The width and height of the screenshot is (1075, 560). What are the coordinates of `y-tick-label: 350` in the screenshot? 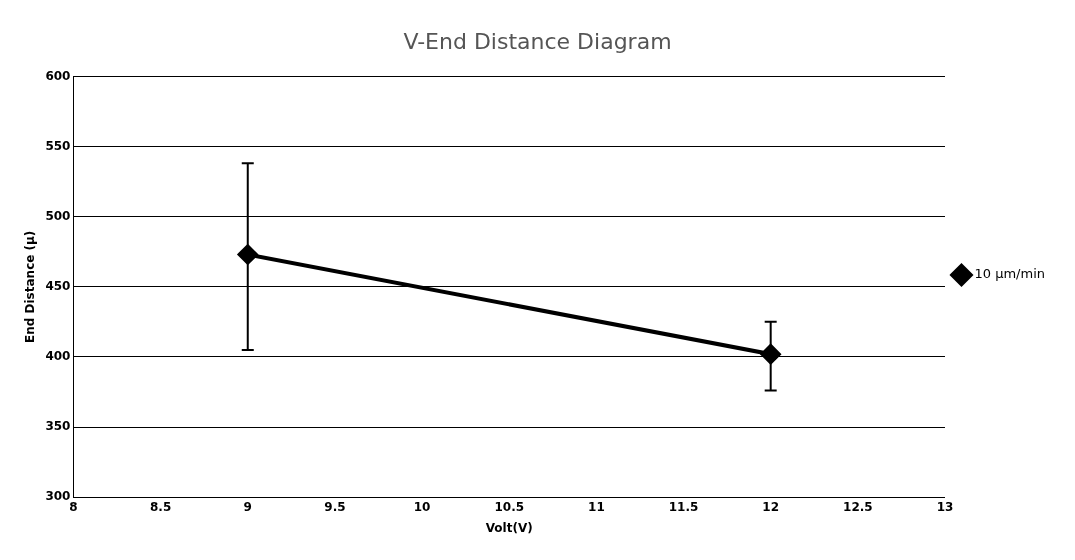 It's located at (58, 426).